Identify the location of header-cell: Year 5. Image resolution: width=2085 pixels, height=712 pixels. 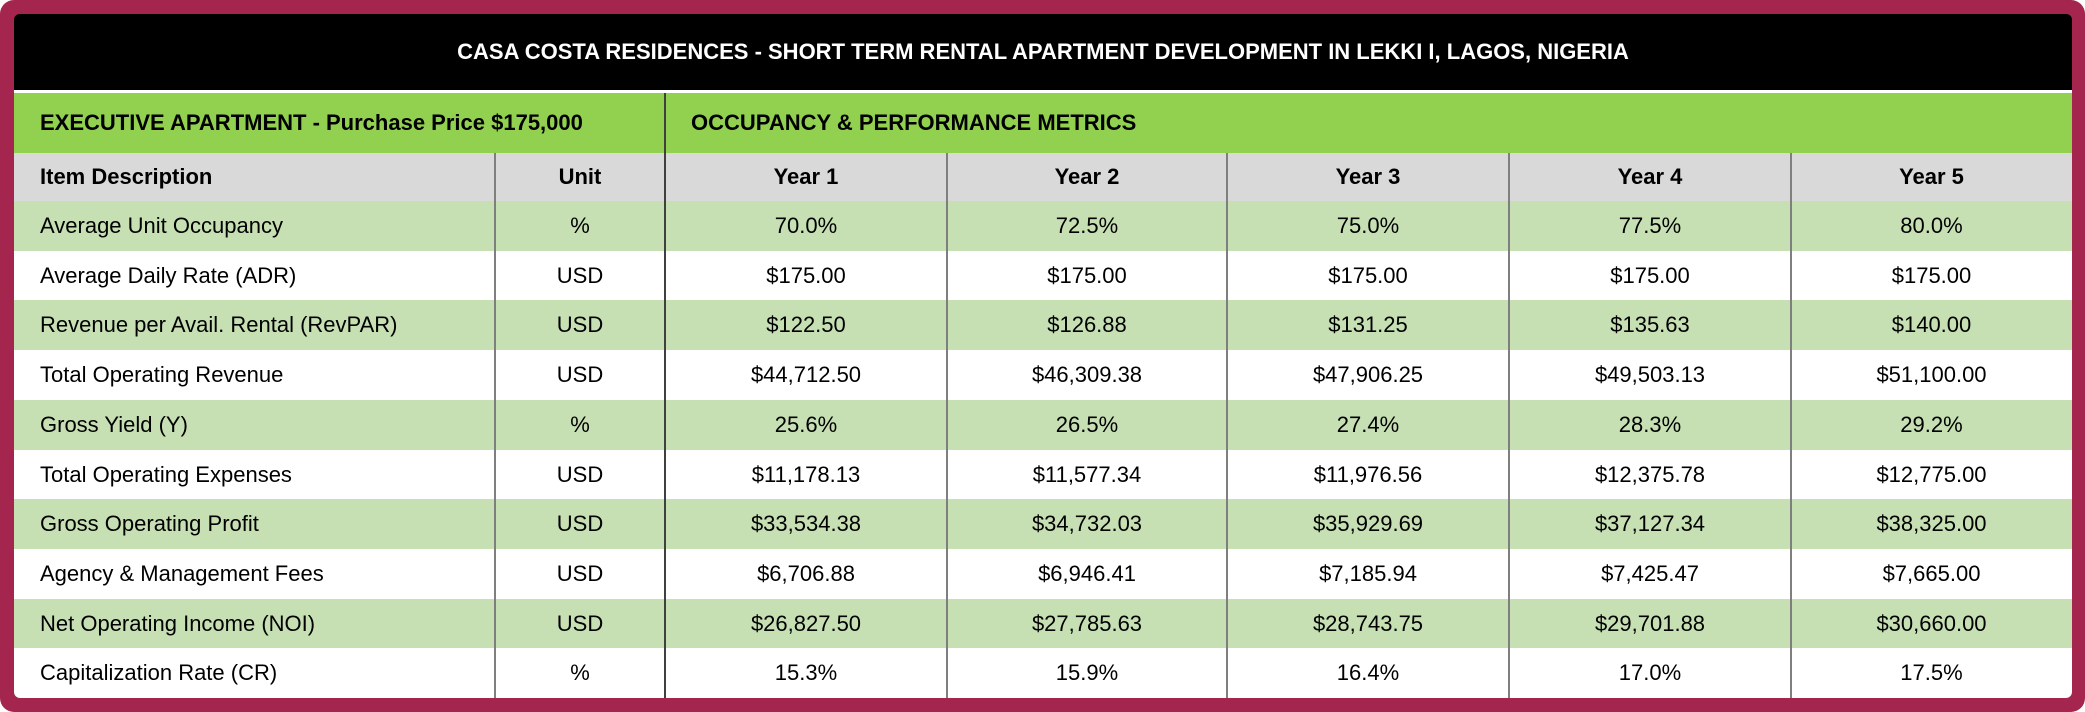
(1931, 177).